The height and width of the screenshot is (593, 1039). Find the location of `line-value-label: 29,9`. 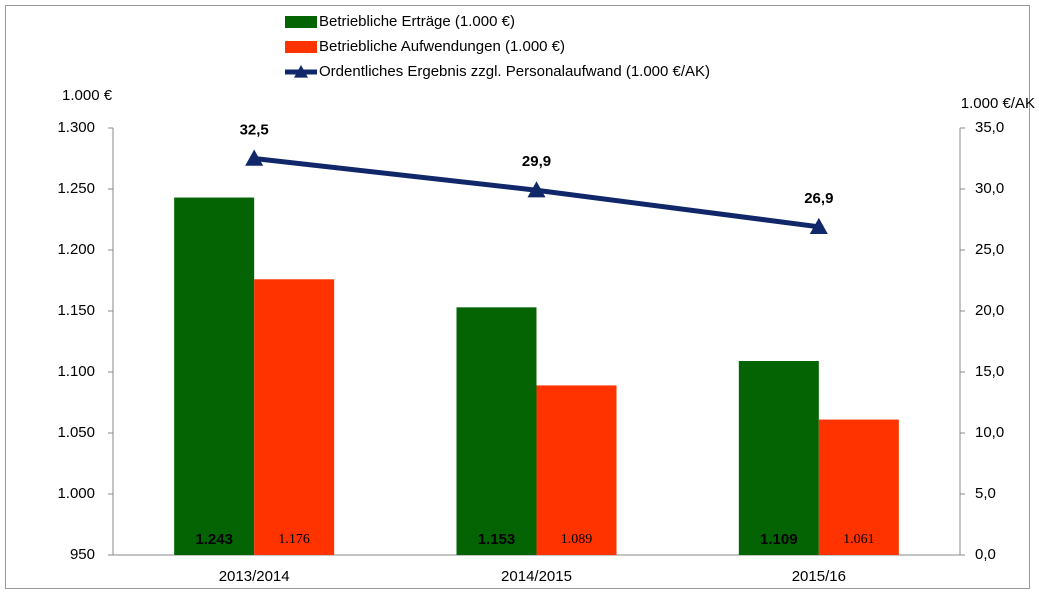

line-value-label: 29,9 is located at coordinates (536, 161).